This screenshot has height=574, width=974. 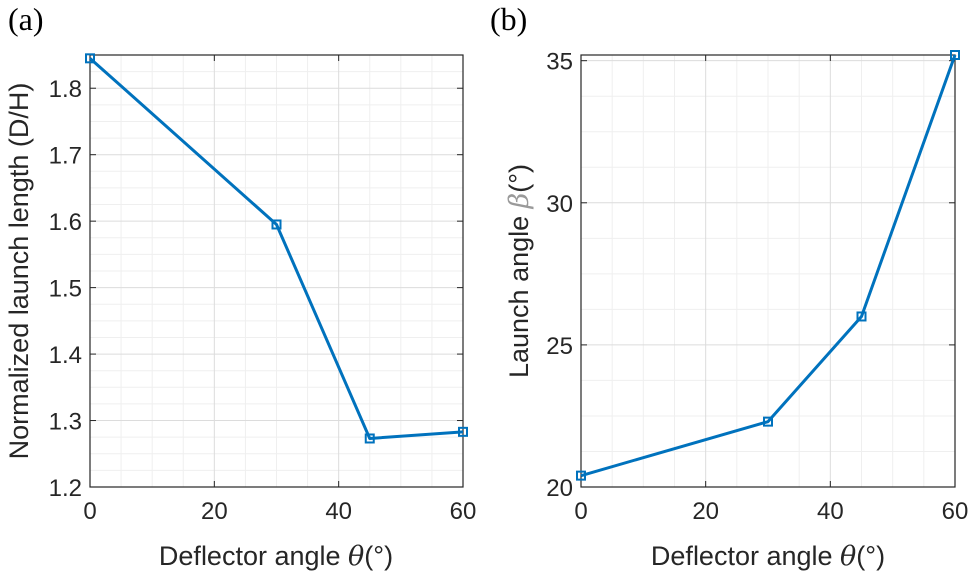 I want to click on panel-a-ytick-label: 1.6, so click(x=65, y=222).